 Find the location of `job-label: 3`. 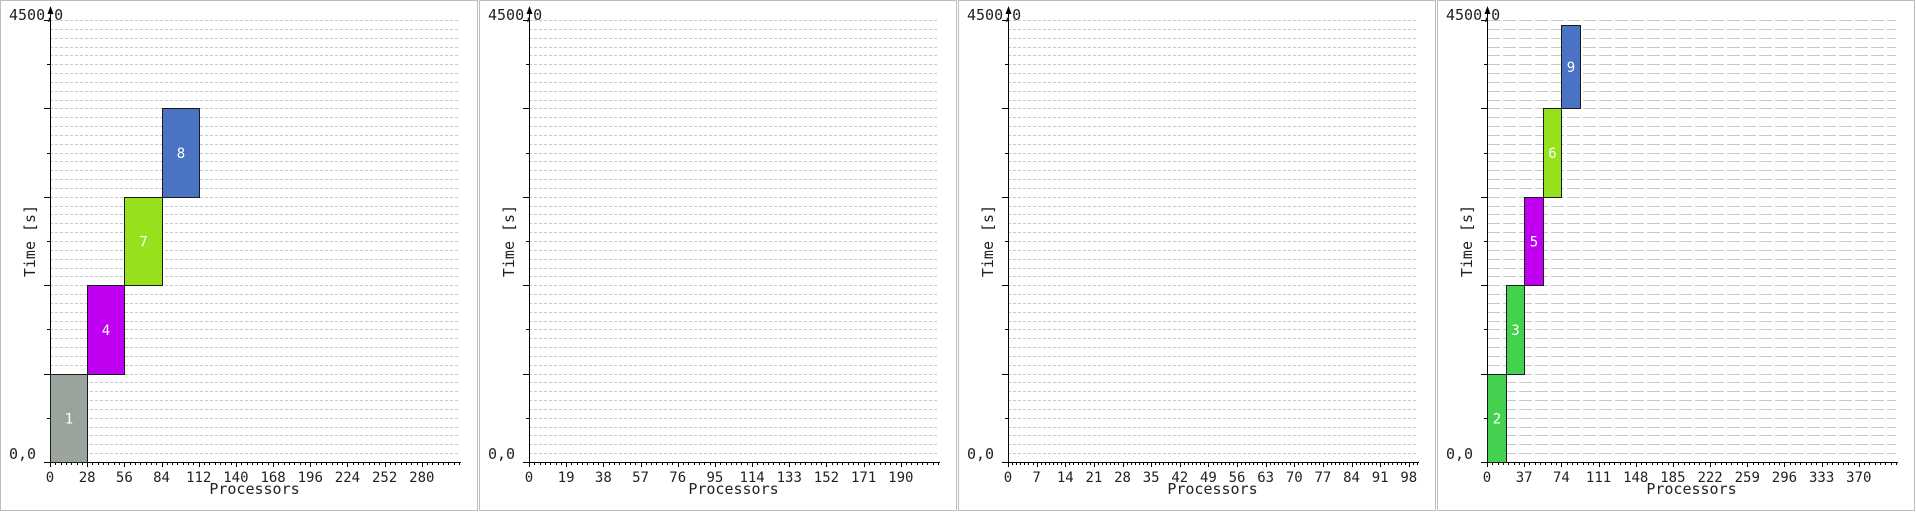

job-label: 3 is located at coordinates (1515, 331).